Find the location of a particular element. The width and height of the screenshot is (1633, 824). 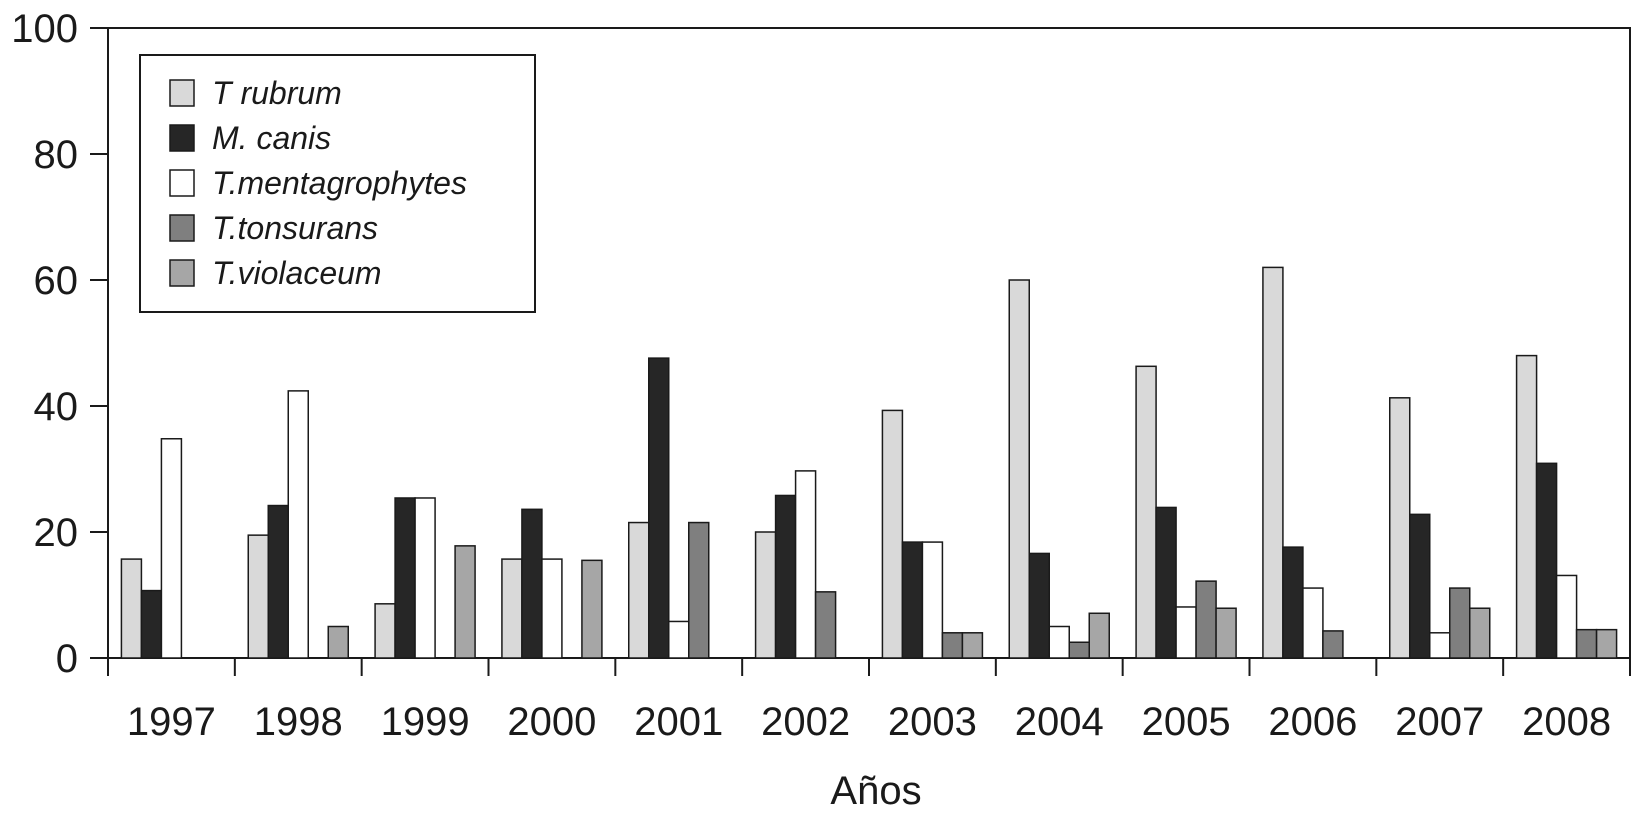

x-tick-label: 2001 is located at coordinates (678, 722).